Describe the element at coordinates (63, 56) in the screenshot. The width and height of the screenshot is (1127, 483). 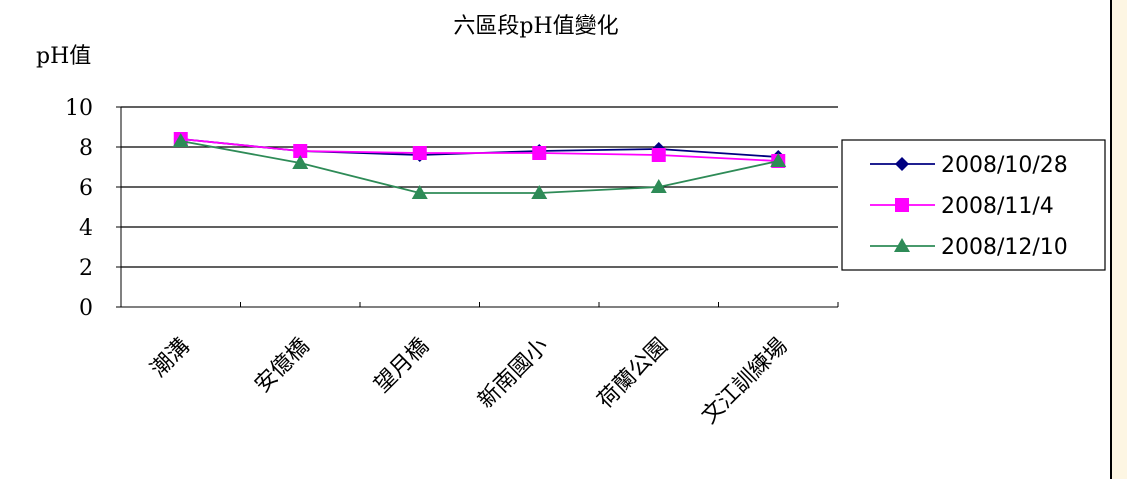
I see `y-axis-label: pH值` at that location.